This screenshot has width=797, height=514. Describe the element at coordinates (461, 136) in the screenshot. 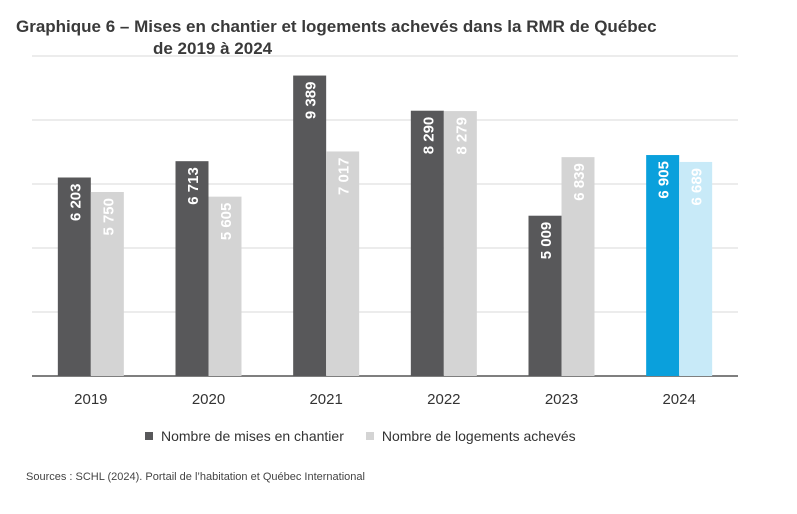

I see `data-label-completed-2022: 8 279` at that location.